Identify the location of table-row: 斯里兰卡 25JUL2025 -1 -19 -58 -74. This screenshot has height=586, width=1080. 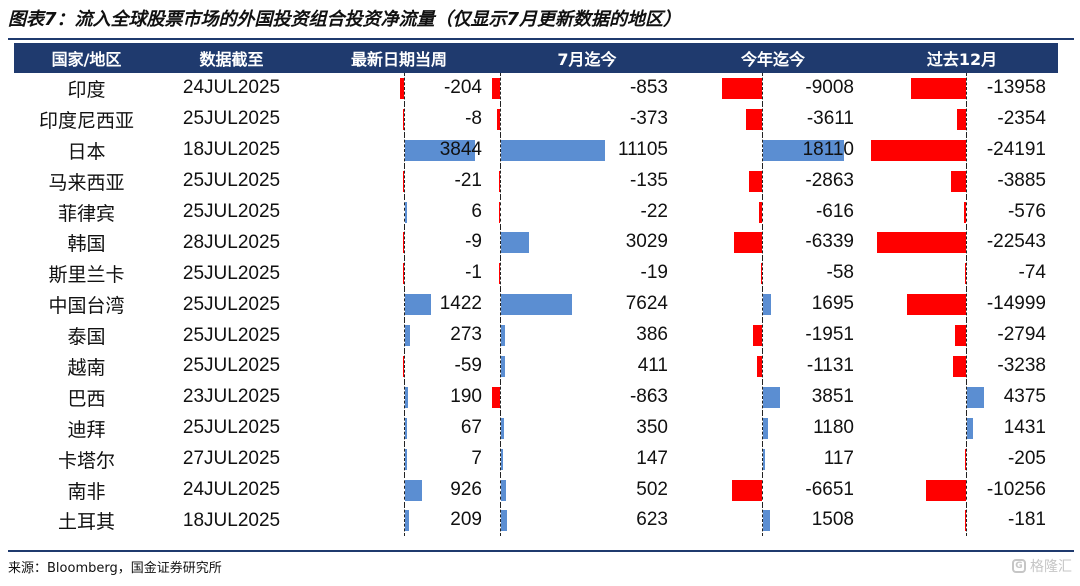
(536, 274).